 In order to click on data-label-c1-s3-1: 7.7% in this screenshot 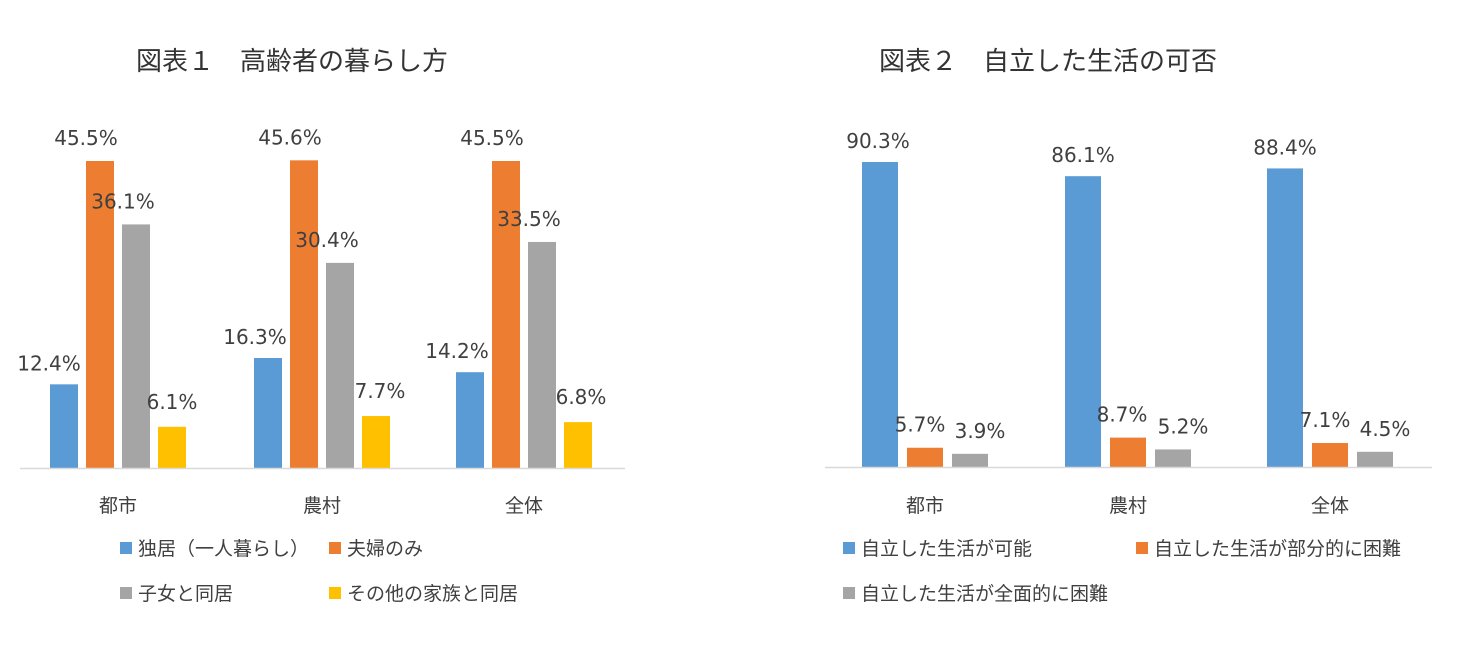, I will do `click(380, 391)`.